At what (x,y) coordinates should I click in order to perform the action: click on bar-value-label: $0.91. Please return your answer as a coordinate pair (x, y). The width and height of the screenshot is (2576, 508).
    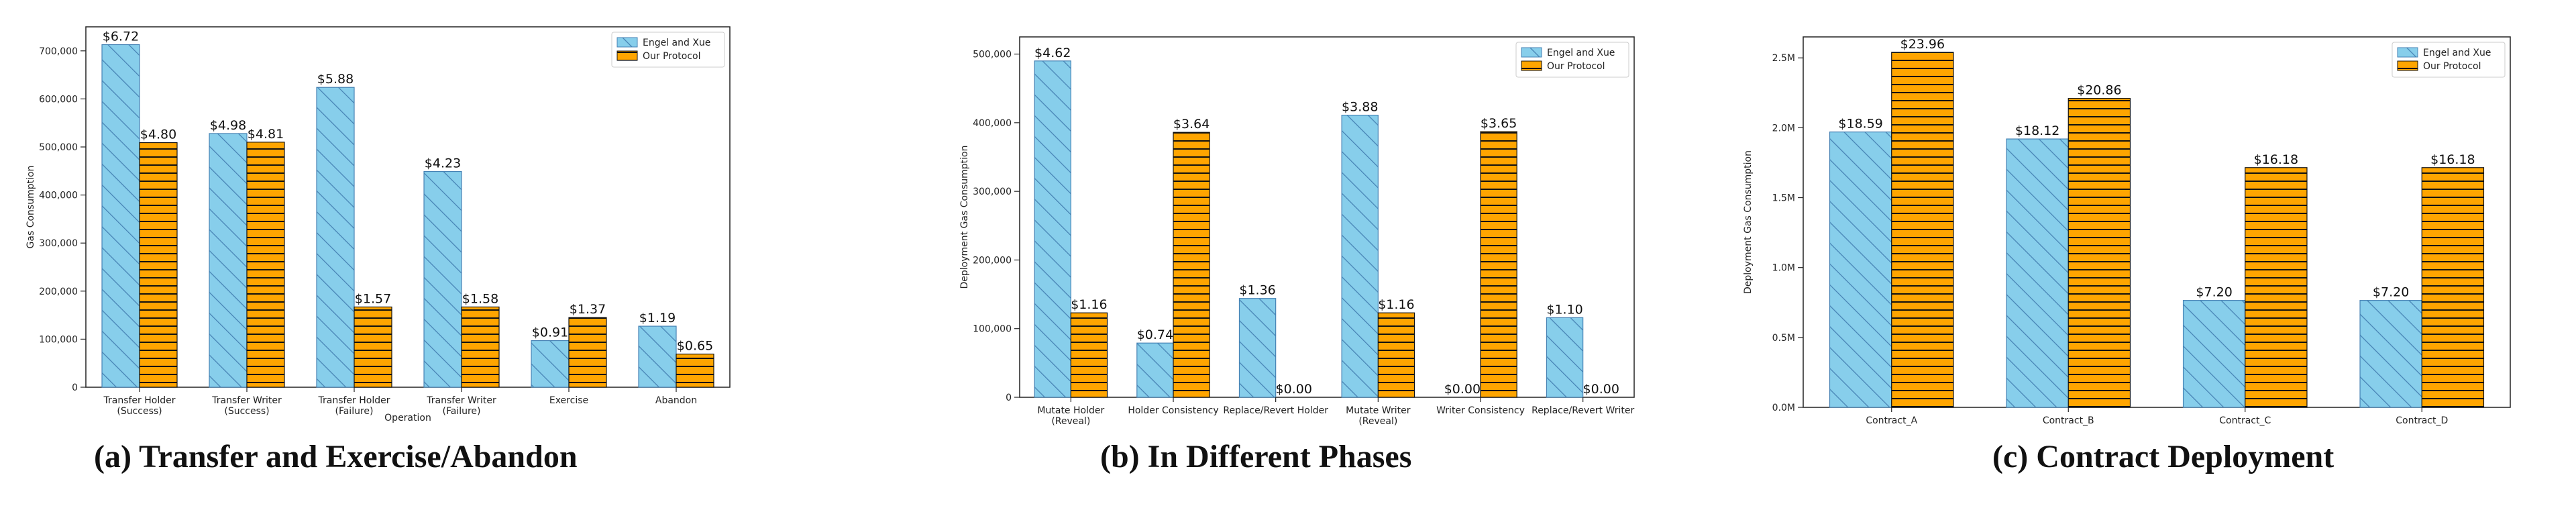
    Looking at the image, I should click on (550, 333).